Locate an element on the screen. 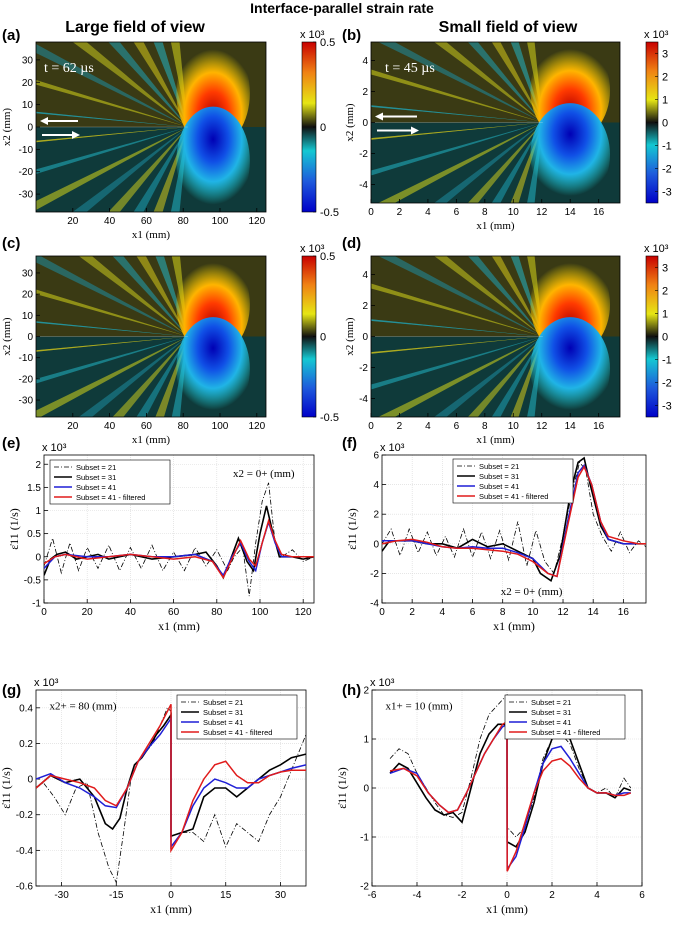  x-tick-label: 60 is located at coordinates (174, 612).